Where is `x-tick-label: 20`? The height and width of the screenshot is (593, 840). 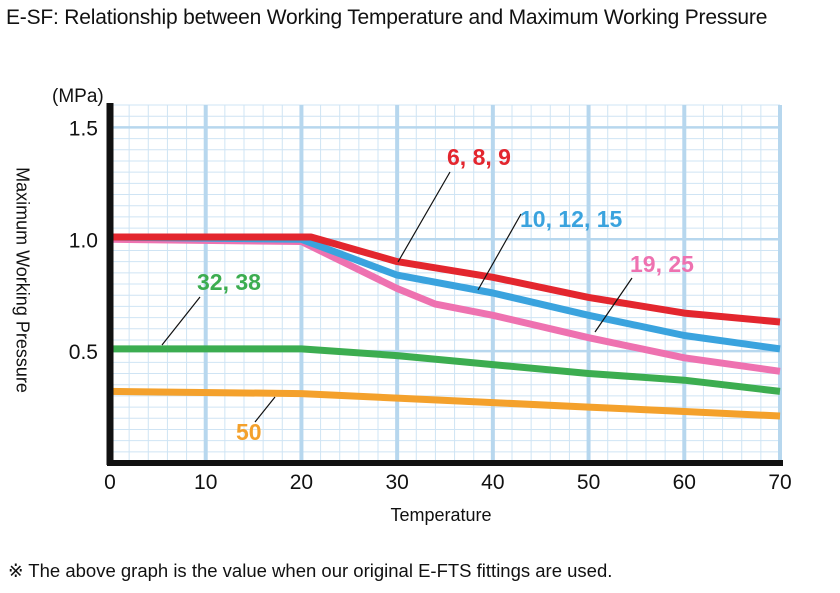 x-tick-label: 20 is located at coordinates (301, 482).